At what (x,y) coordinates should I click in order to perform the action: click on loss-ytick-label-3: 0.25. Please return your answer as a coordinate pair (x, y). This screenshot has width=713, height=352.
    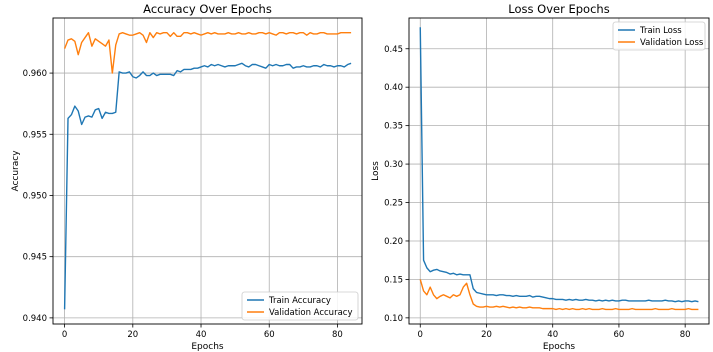
    Looking at the image, I should click on (393, 204).